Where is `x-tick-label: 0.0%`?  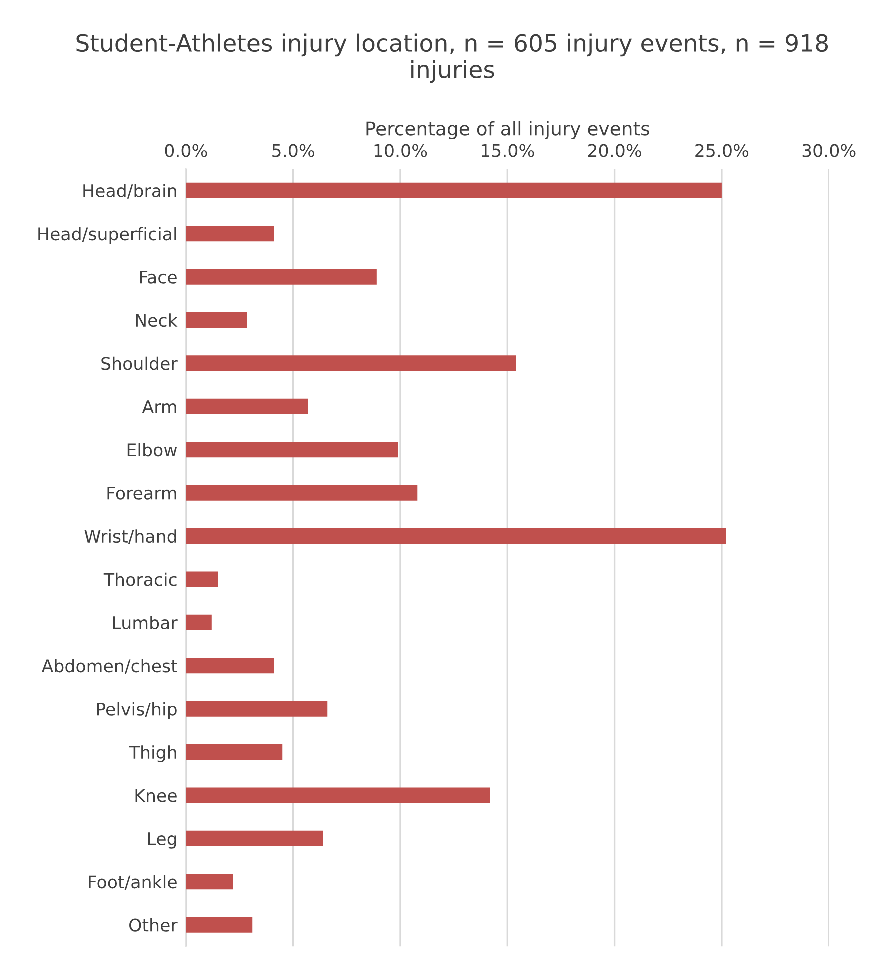
x-tick-label: 0.0% is located at coordinates (186, 151).